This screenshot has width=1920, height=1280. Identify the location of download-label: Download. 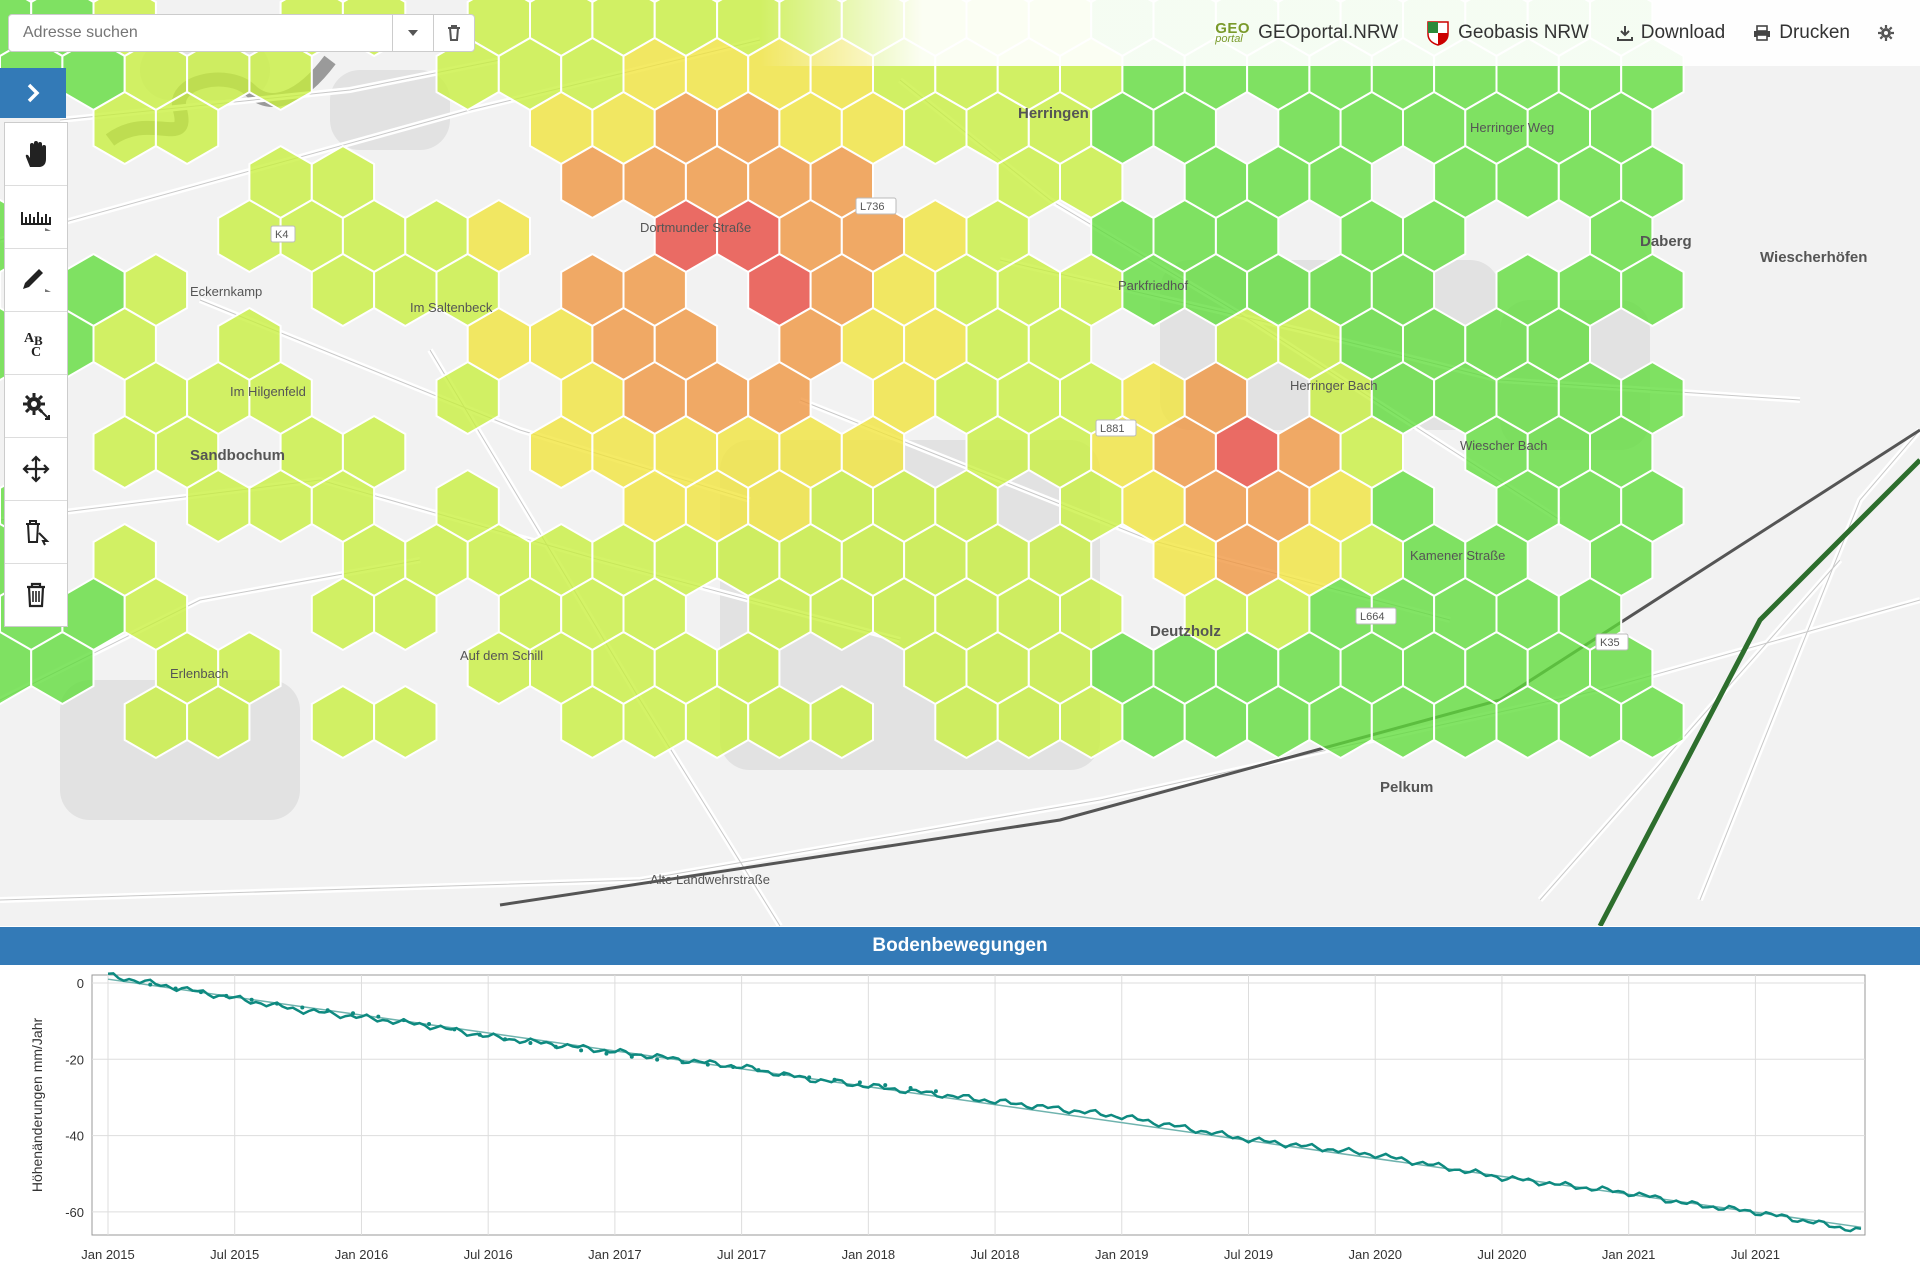
(1683, 32).